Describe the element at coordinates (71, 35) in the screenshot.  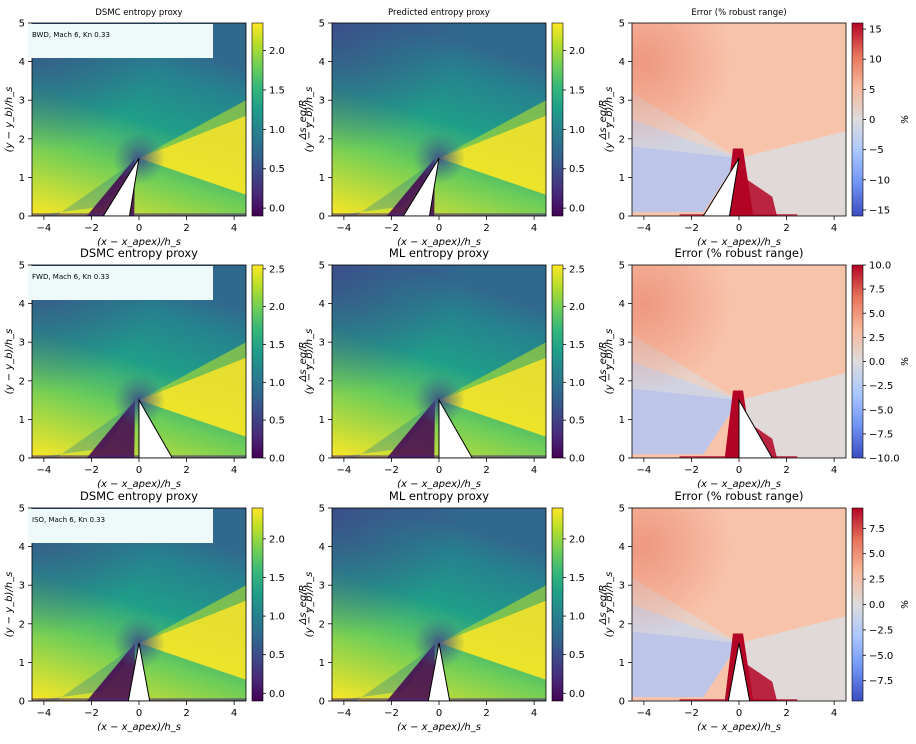
I see `case-label: BWD, Mach 6, Kn 0.33` at that location.